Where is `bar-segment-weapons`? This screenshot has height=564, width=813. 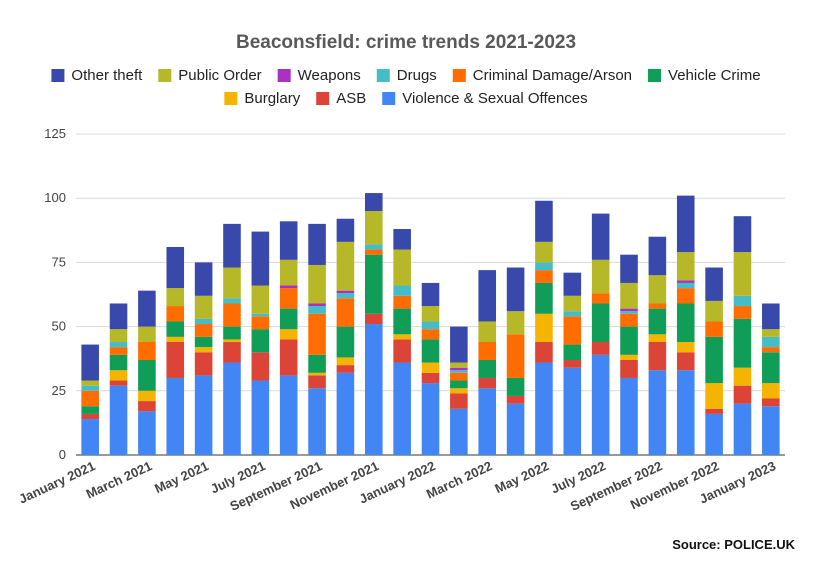
bar-segment-weapons is located at coordinates (288, 287).